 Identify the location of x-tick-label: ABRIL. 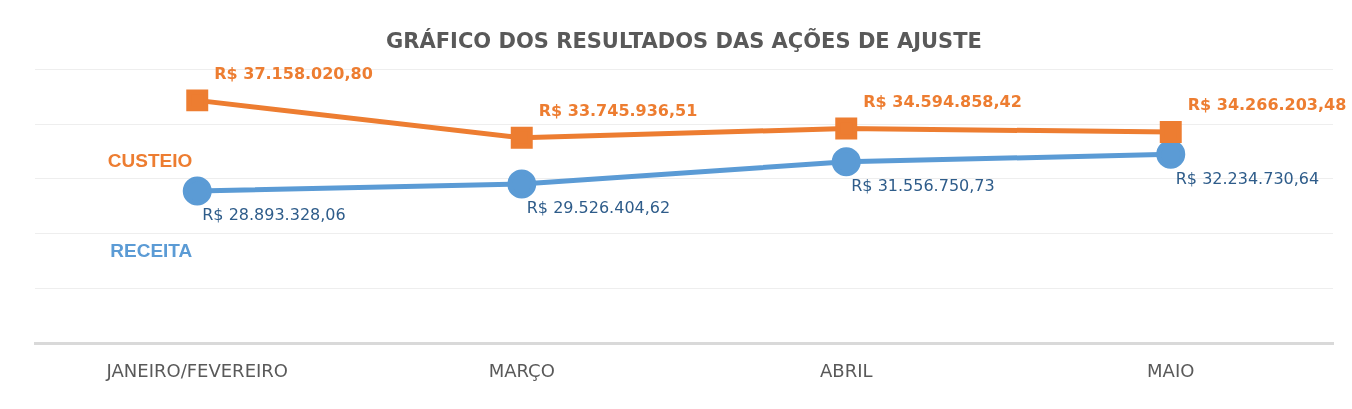
(846, 370).